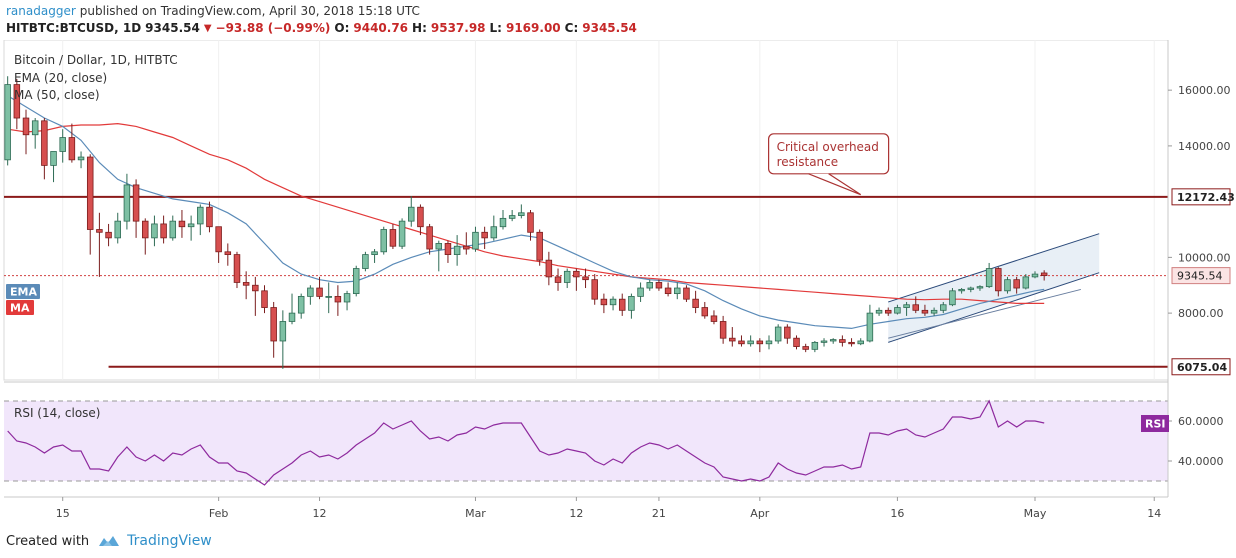 The height and width of the screenshot is (558, 1236). Describe the element at coordinates (1204, 146) in the screenshot. I see `y-tick-label: 14000.00` at that location.